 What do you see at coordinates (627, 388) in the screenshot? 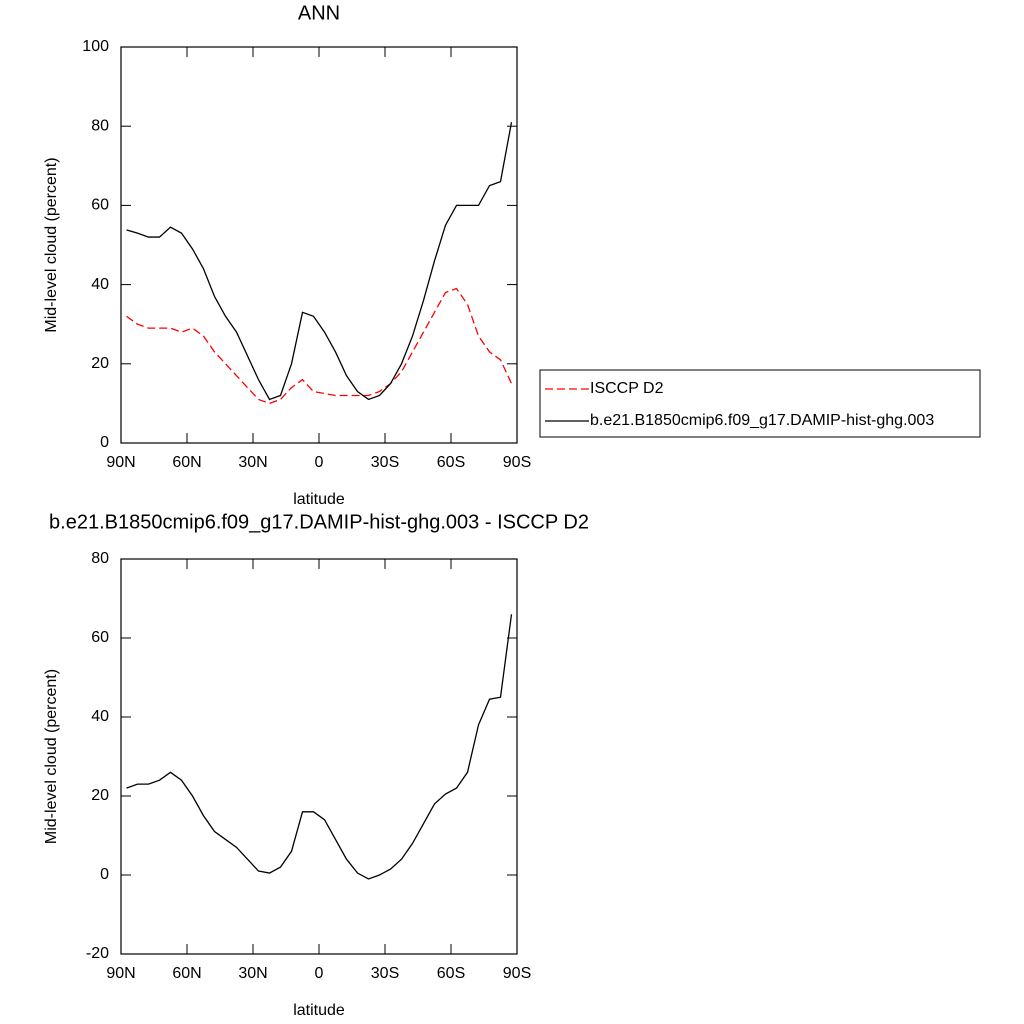
I see `legend-label: ISCCP D2` at bounding box center [627, 388].